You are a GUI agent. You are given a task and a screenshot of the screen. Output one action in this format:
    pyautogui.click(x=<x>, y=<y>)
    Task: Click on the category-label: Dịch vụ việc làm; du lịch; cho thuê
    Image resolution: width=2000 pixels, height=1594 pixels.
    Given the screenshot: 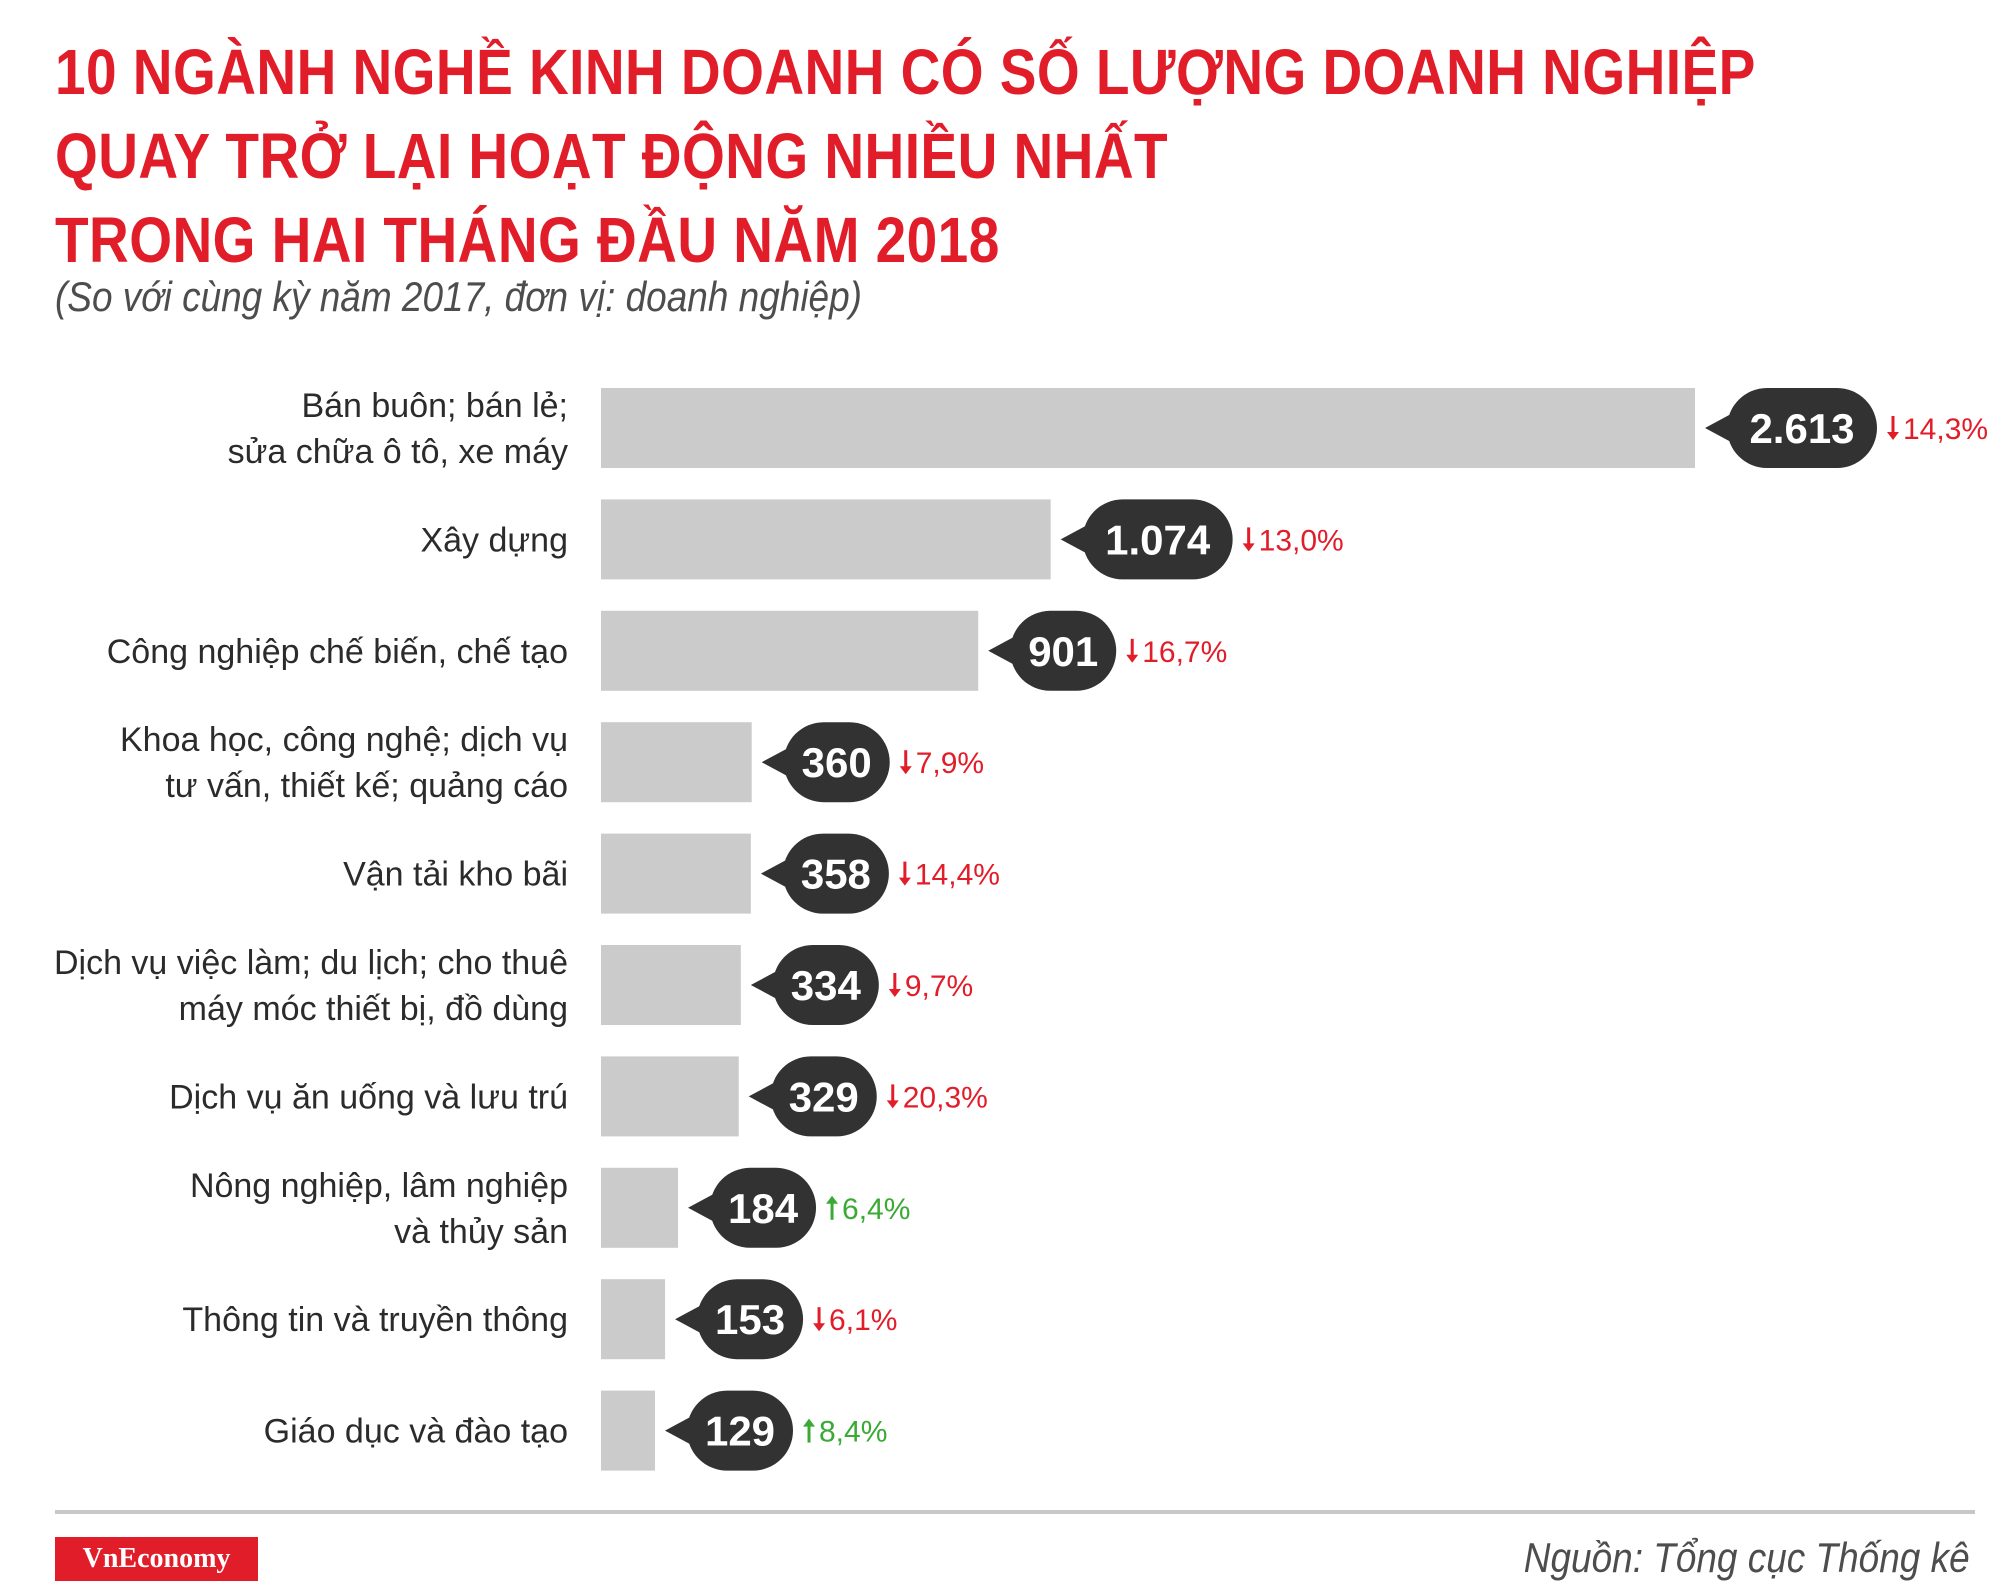 What is the action you would take?
    pyautogui.click(x=311, y=963)
    